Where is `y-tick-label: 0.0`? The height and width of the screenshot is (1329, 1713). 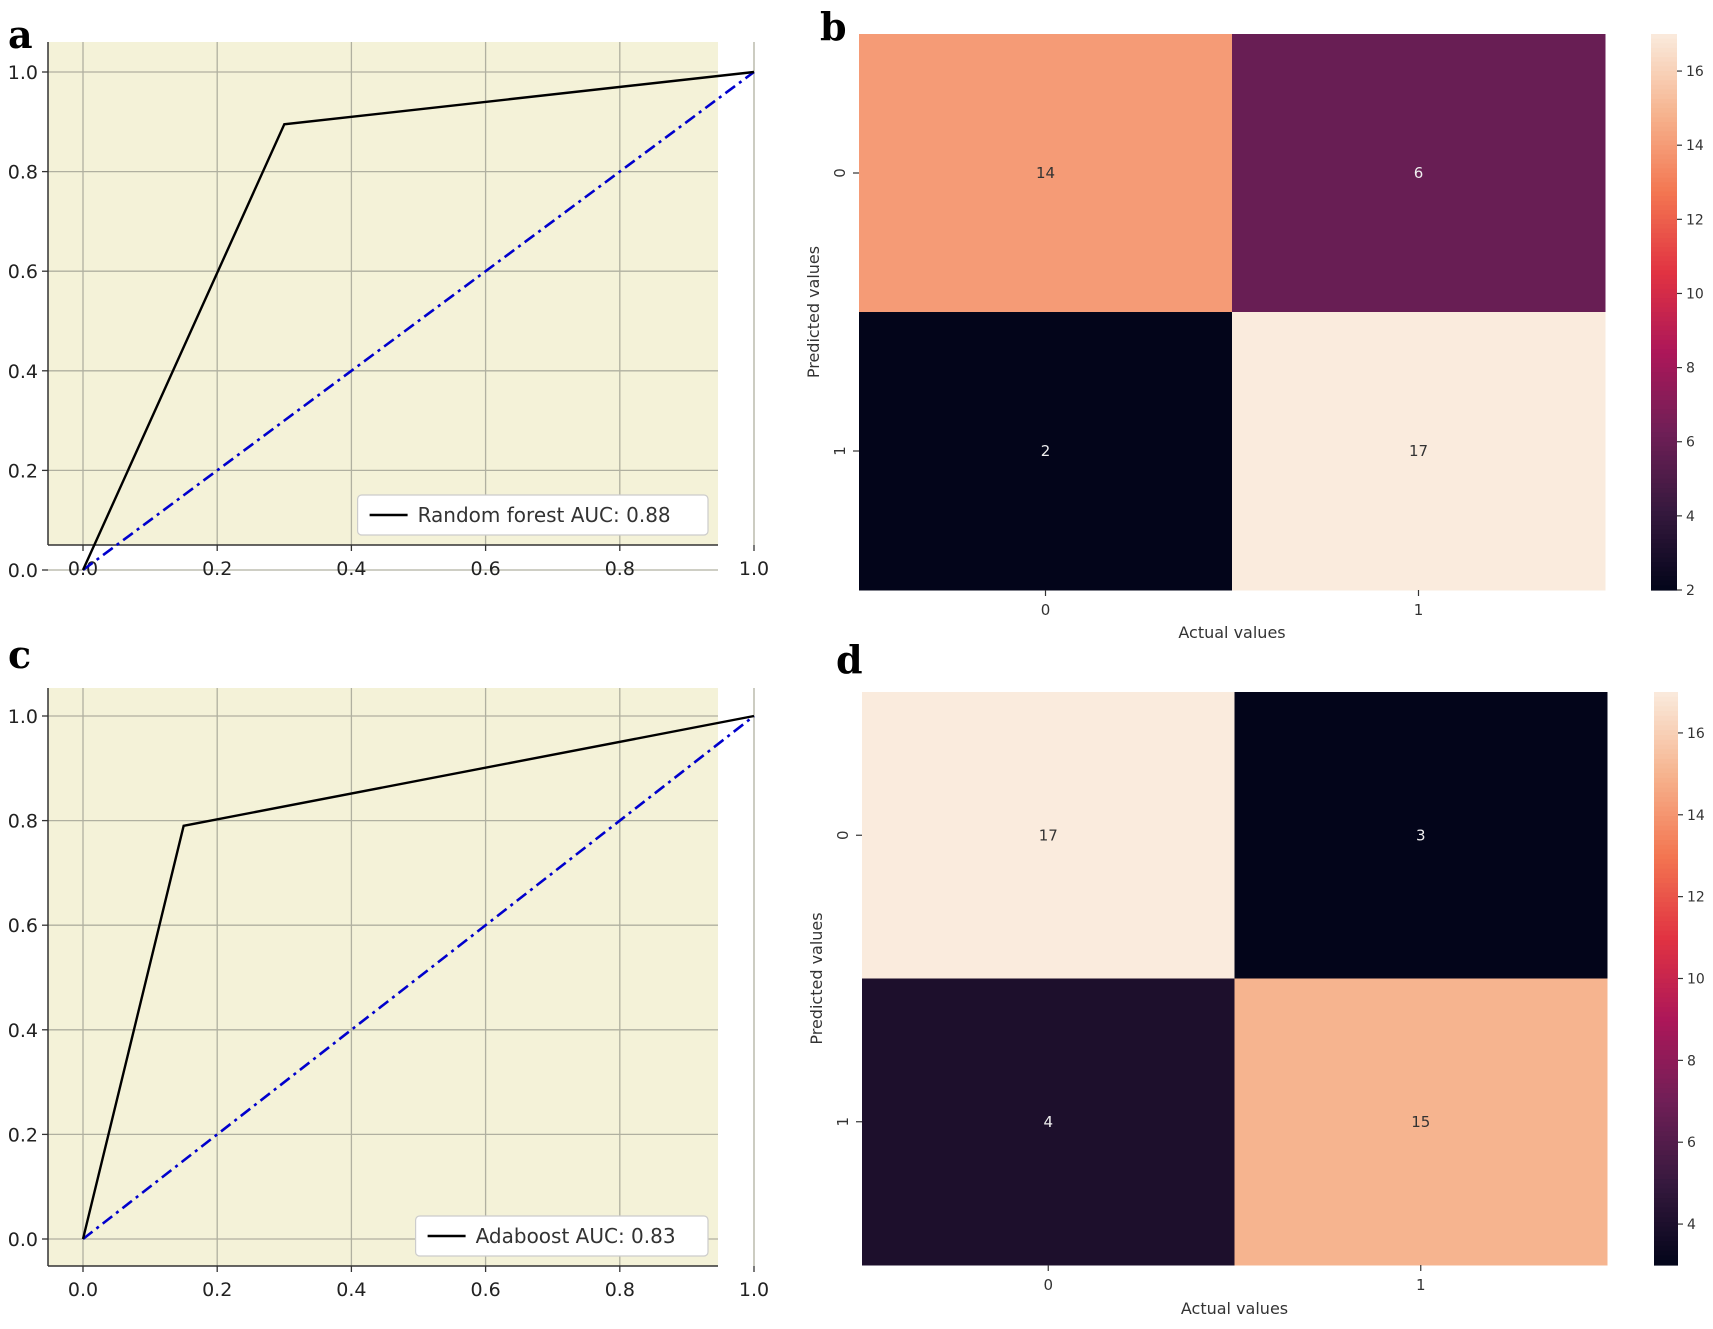
y-tick-label: 0.0 is located at coordinates (23, 571).